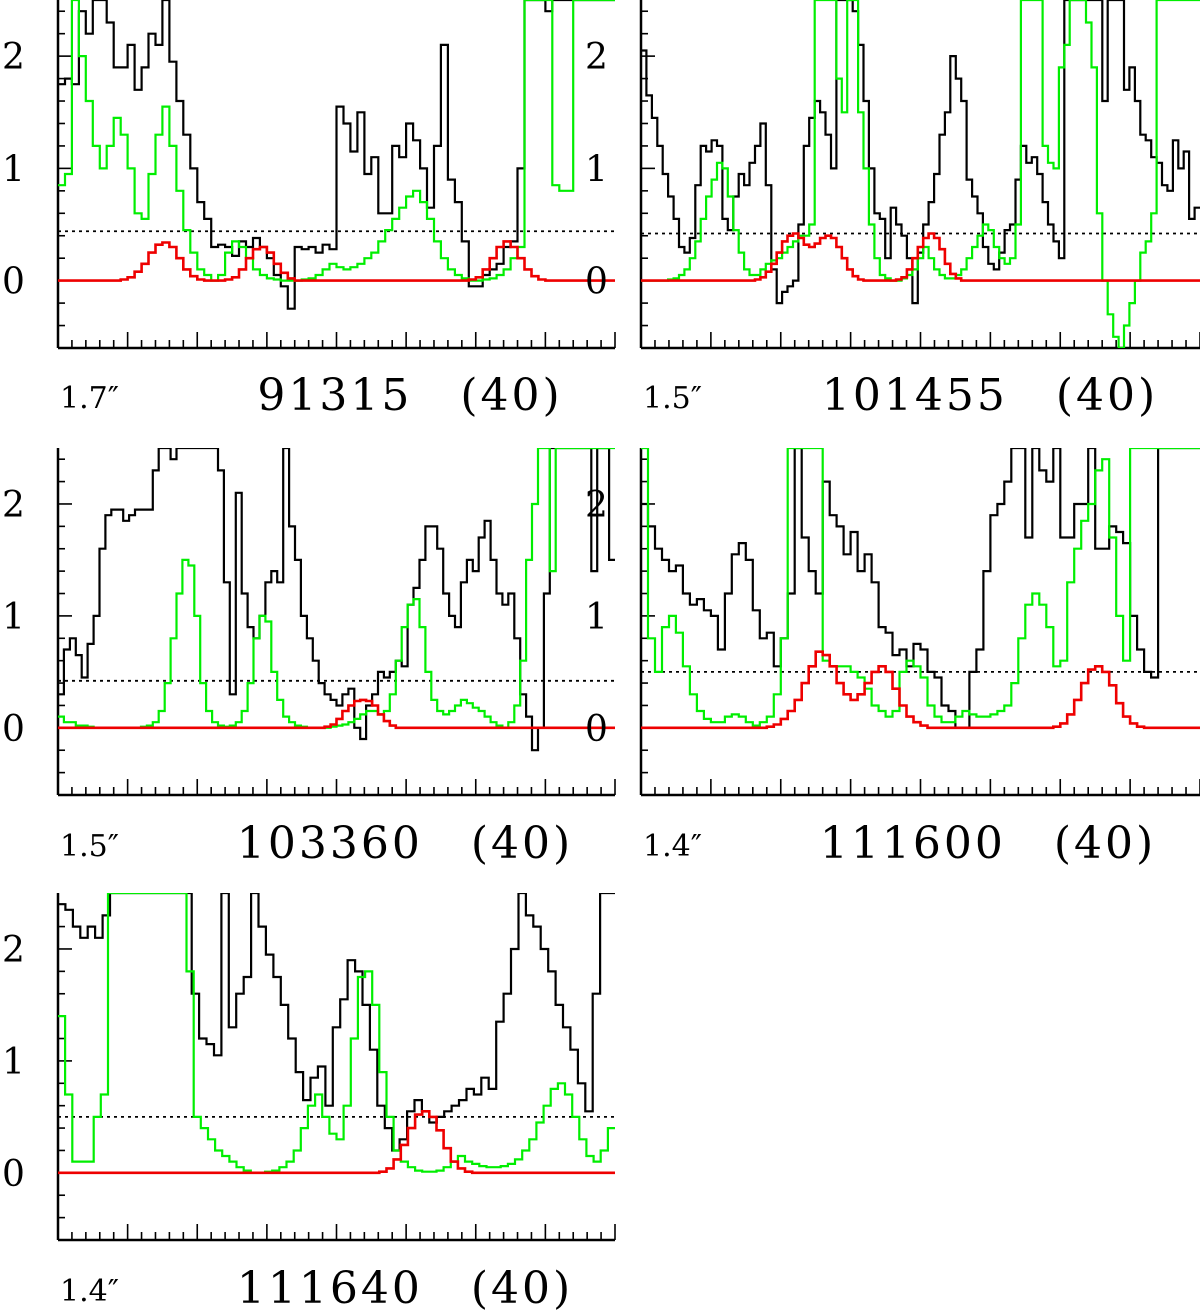 This screenshot has width=1200, height=1316. I want to click on panel-title: 111600 (40), so click(988, 843).